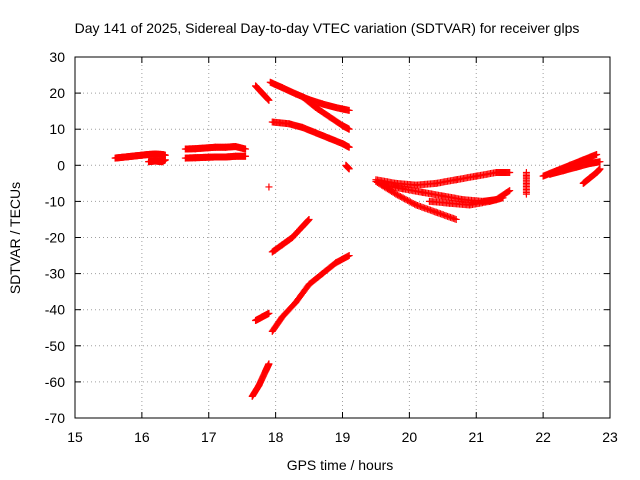  I want to click on y-tick-label: -10, so click(55, 201).